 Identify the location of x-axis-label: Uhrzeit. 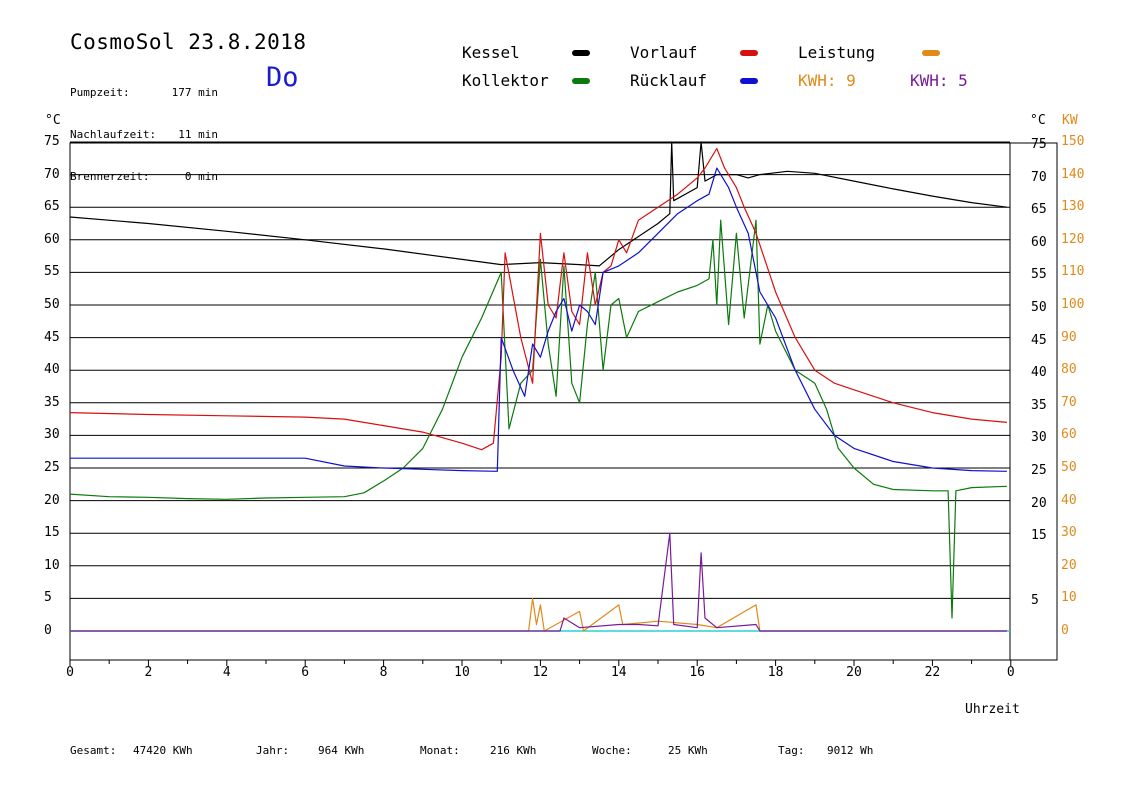
(992, 709).